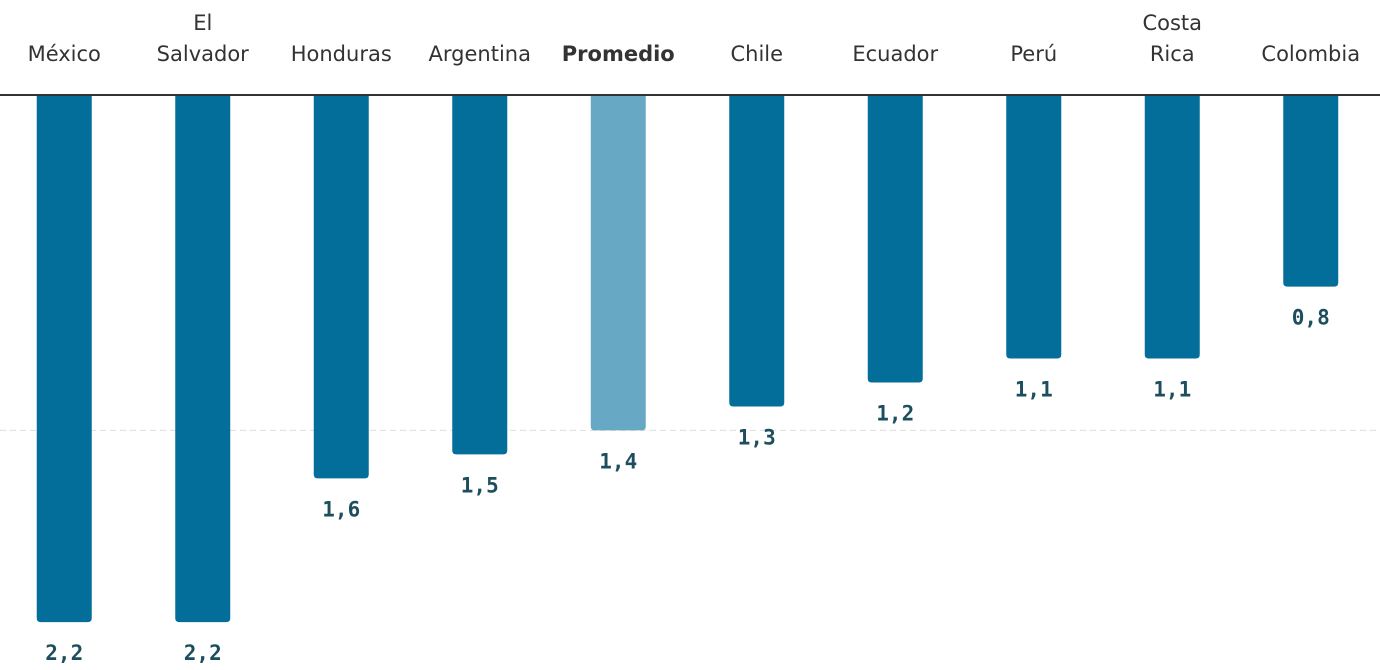 The width and height of the screenshot is (1380, 670). What do you see at coordinates (341, 509) in the screenshot?
I see `value-label: 1,6` at bounding box center [341, 509].